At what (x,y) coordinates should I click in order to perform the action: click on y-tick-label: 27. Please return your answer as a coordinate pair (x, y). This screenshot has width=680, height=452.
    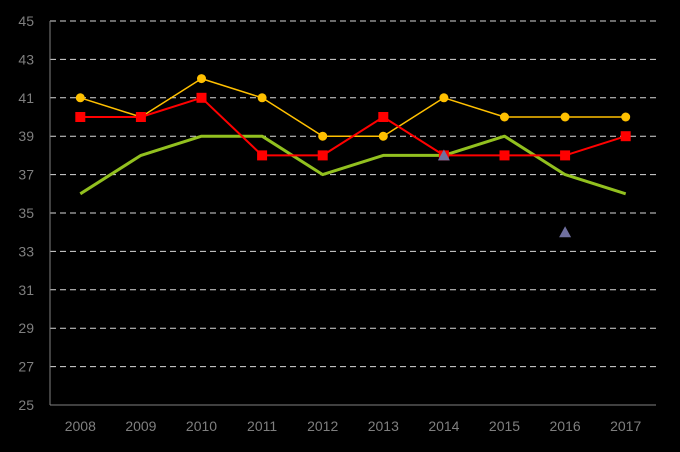
    Looking at the image, I should click on (26, 367).